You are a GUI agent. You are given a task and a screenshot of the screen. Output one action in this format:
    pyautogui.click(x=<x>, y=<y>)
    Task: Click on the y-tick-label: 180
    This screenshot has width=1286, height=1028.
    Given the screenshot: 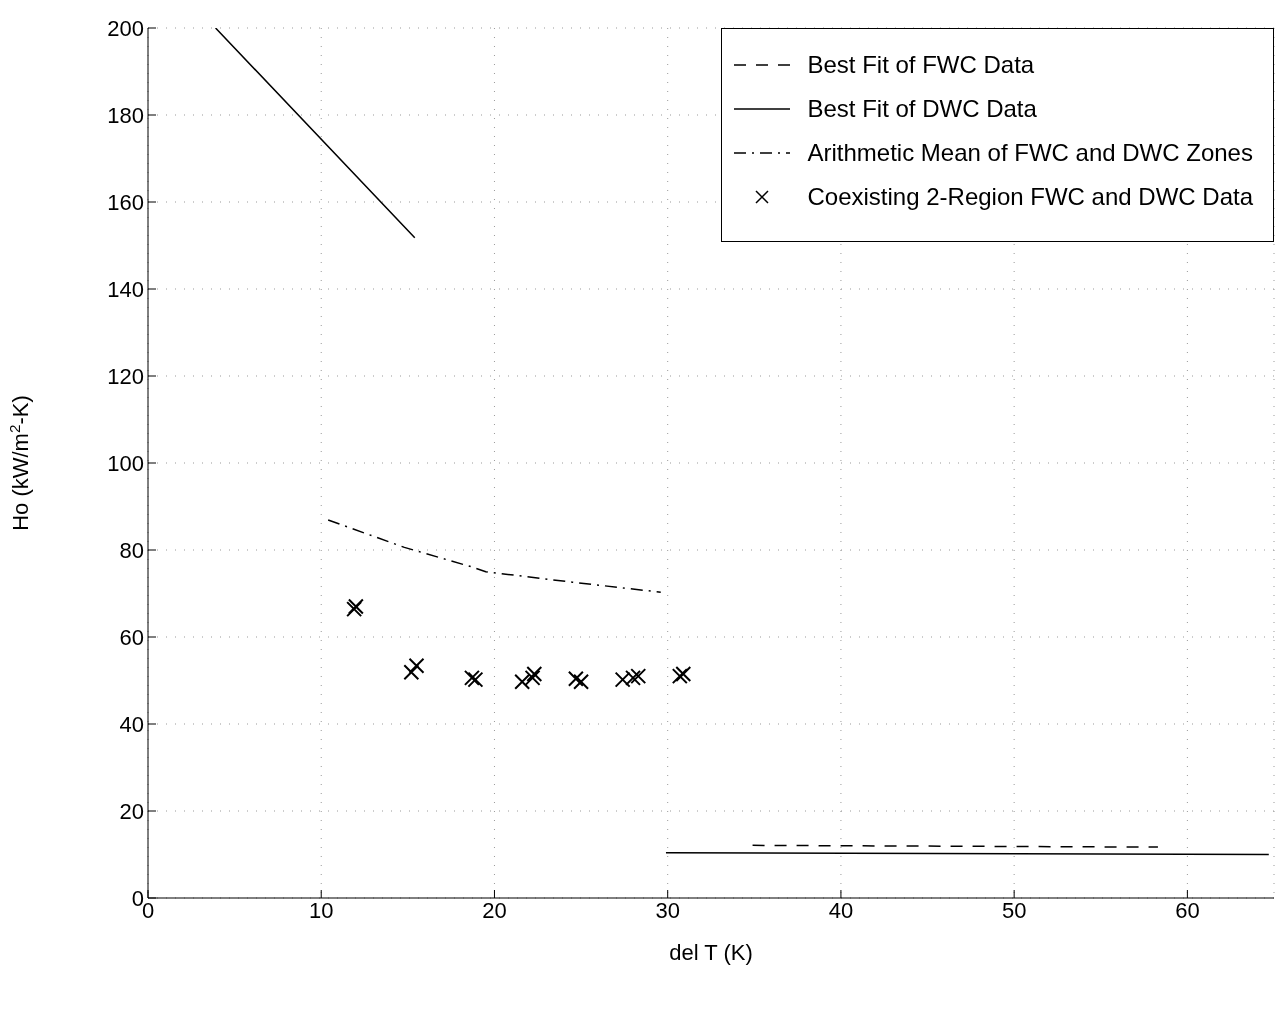 What is the action you would take?
    pyautogui.click(x=125, y=115)
    